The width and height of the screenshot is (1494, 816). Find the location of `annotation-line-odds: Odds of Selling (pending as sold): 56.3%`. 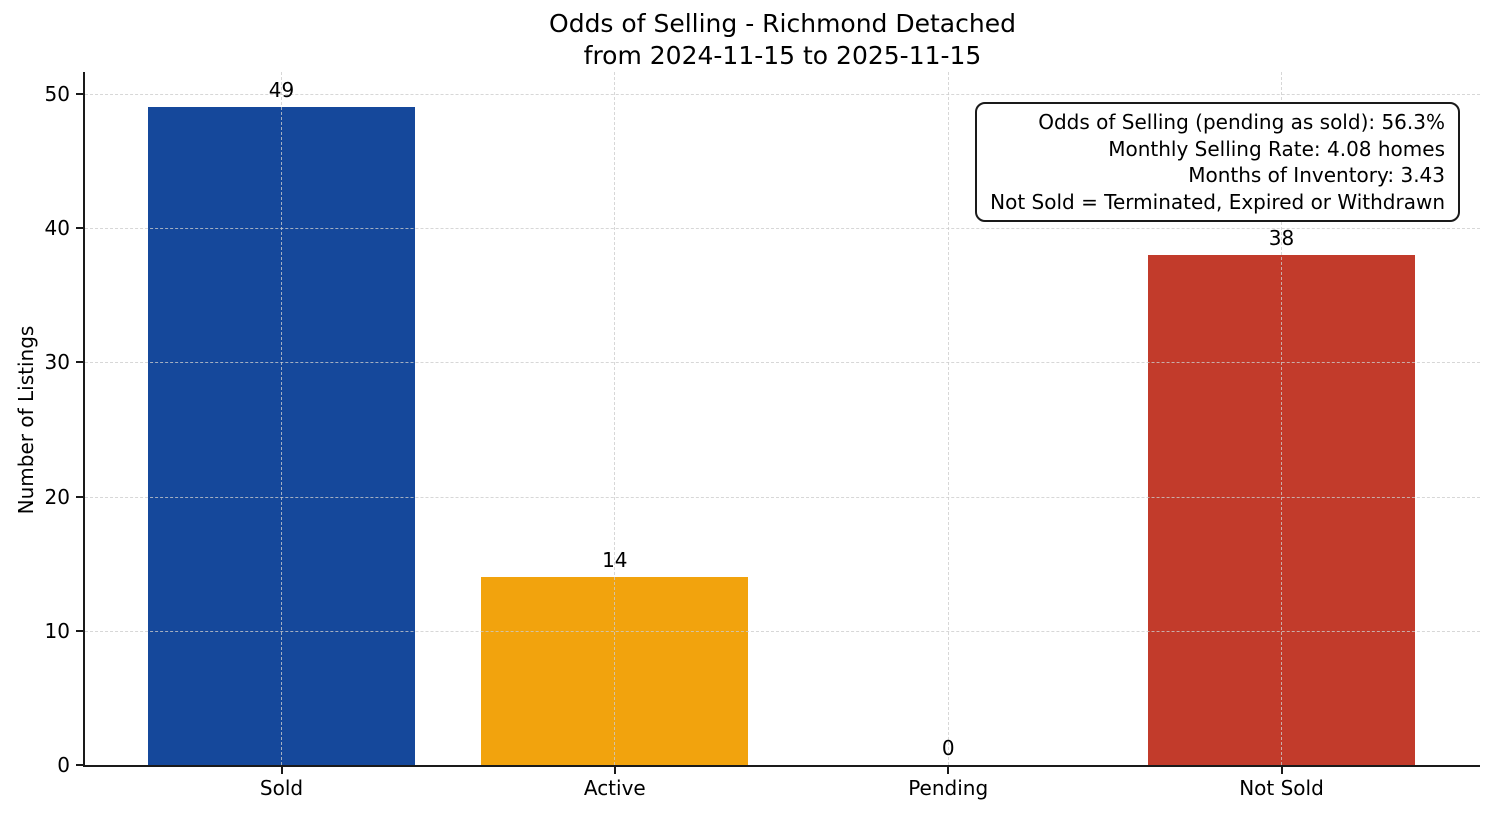

annotation-line-odds: Odds of Selling (pending as sold): 56.3% is located at coordinates (1241, 122).